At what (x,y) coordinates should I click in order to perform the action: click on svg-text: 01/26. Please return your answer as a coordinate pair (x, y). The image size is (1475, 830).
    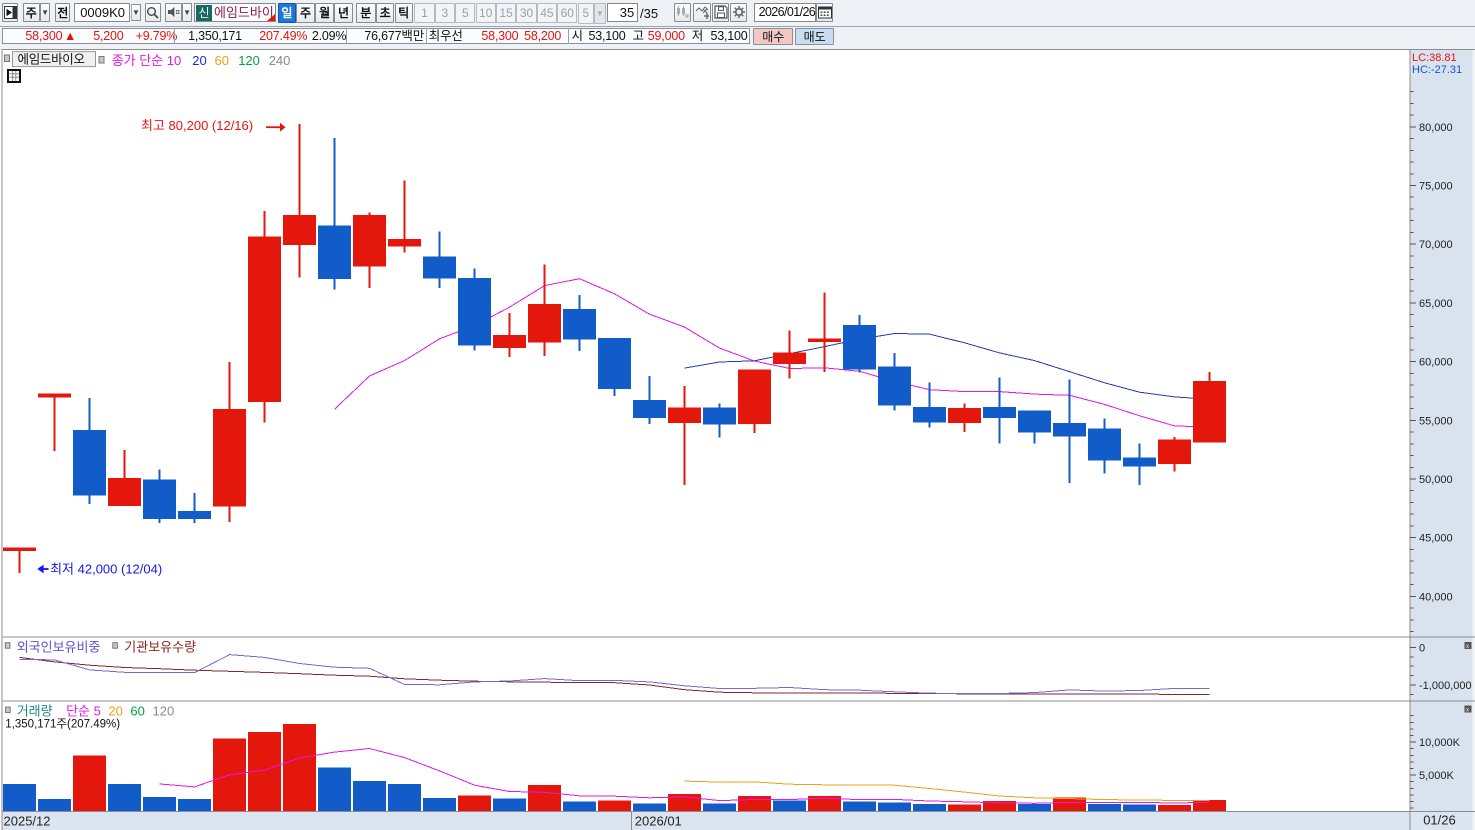
    Looking at the image, I should click on (1439, 820).